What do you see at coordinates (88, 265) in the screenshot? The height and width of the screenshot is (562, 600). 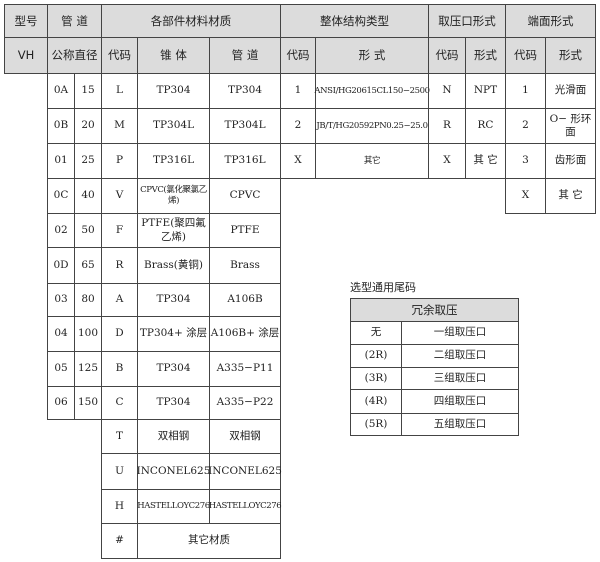 I see `pipe-size-dn: 65` at bounding box center [88, 265].